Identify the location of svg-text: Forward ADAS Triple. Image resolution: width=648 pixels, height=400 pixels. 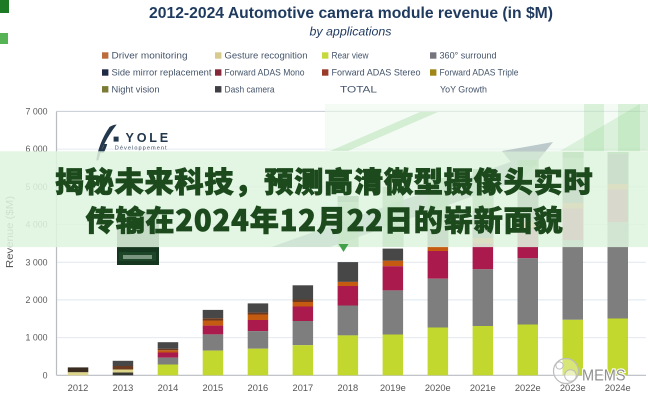
(479, 73).